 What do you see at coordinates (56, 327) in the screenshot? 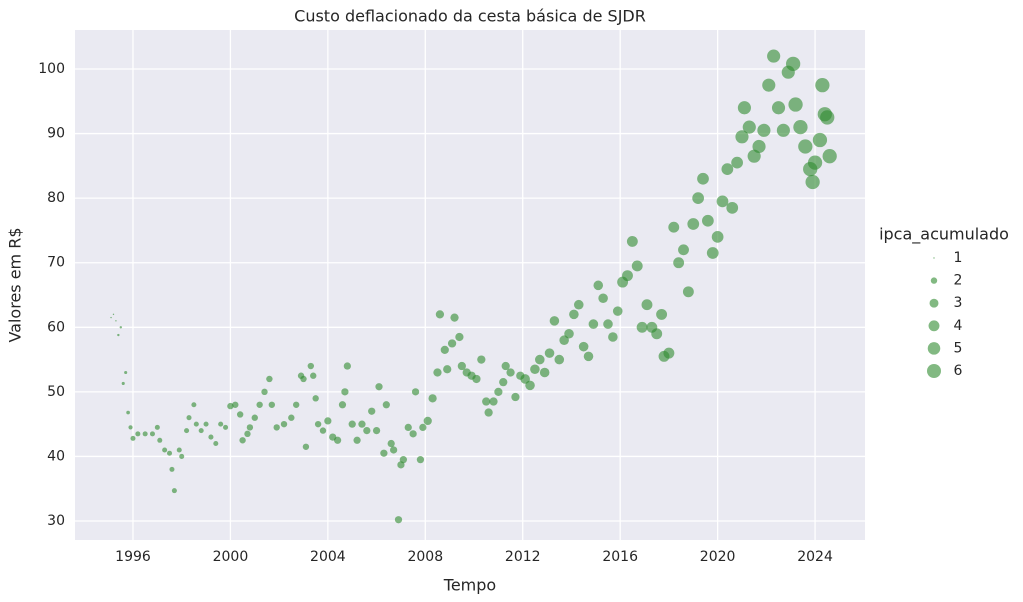
I see `y-tick-label: 60` at bounding box center [56, 327].